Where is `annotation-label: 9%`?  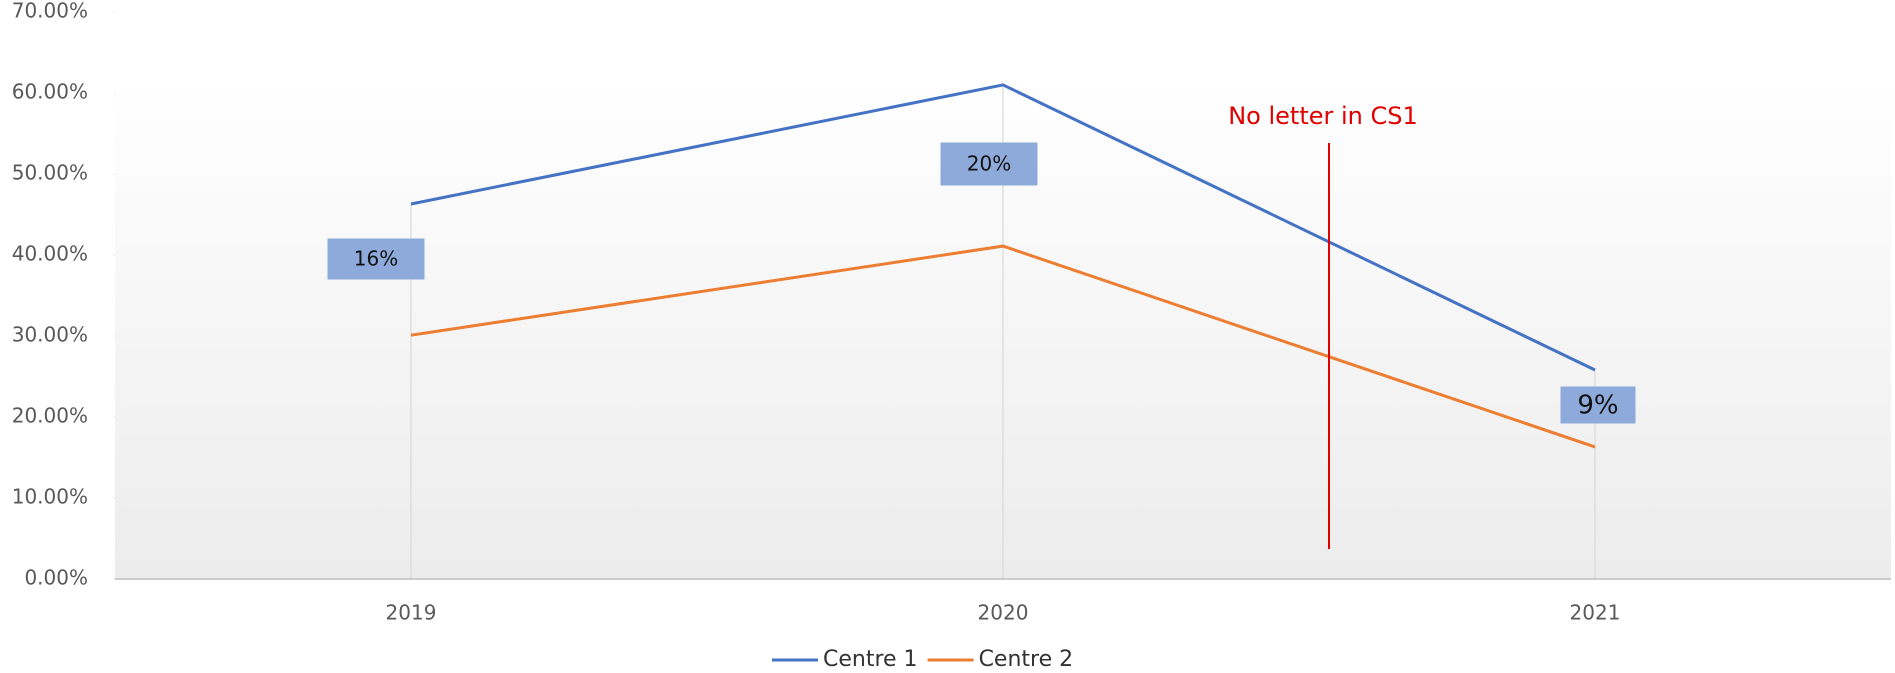 annotation-label: 9% is located at coordinates (1597, 406).